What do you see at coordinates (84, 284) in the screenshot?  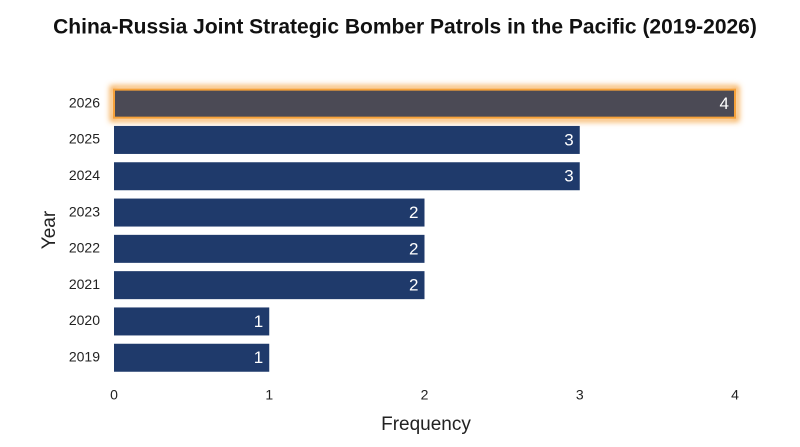 I see `y-tick-label: 2021` at bounding box center [84, 284].